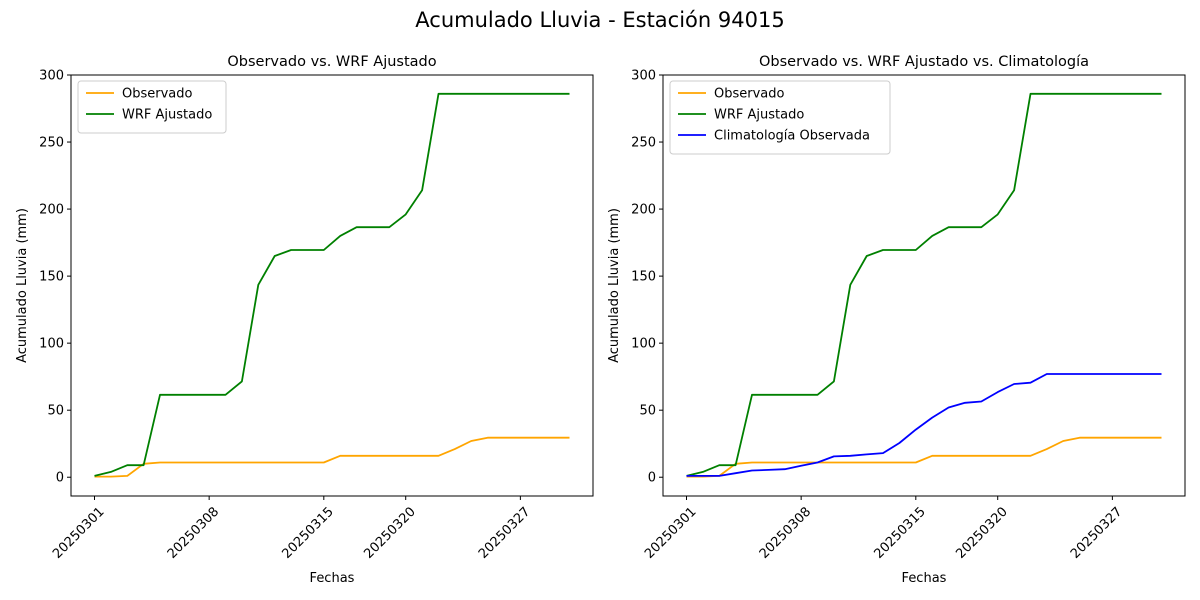  I want to click on figure-title: Acumulado Lluvia - Estación 94015, so click(600, 20).